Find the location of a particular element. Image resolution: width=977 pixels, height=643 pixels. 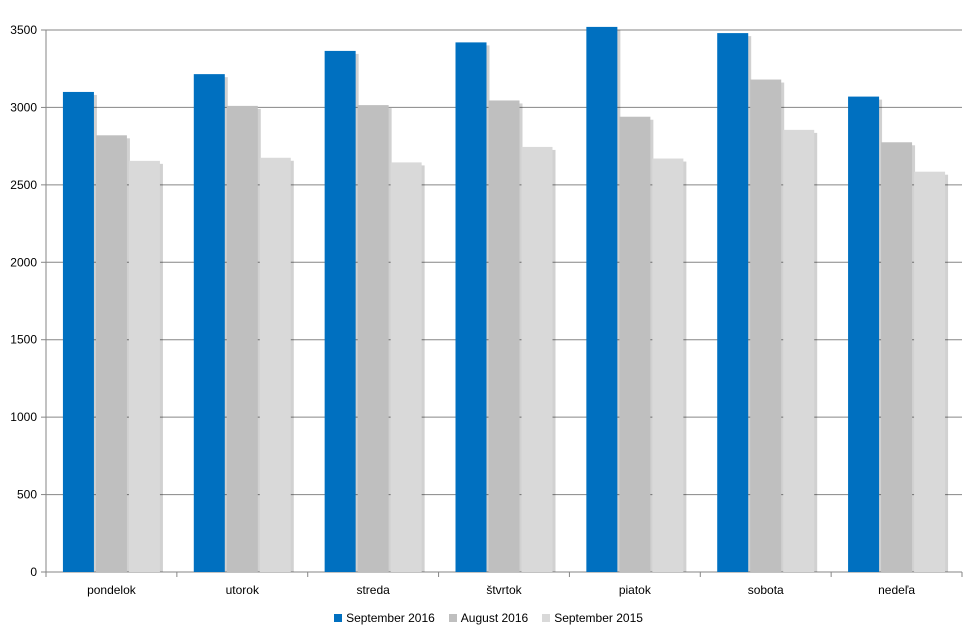

x-tick-label-2: streda is located at coordinates (373, 590).